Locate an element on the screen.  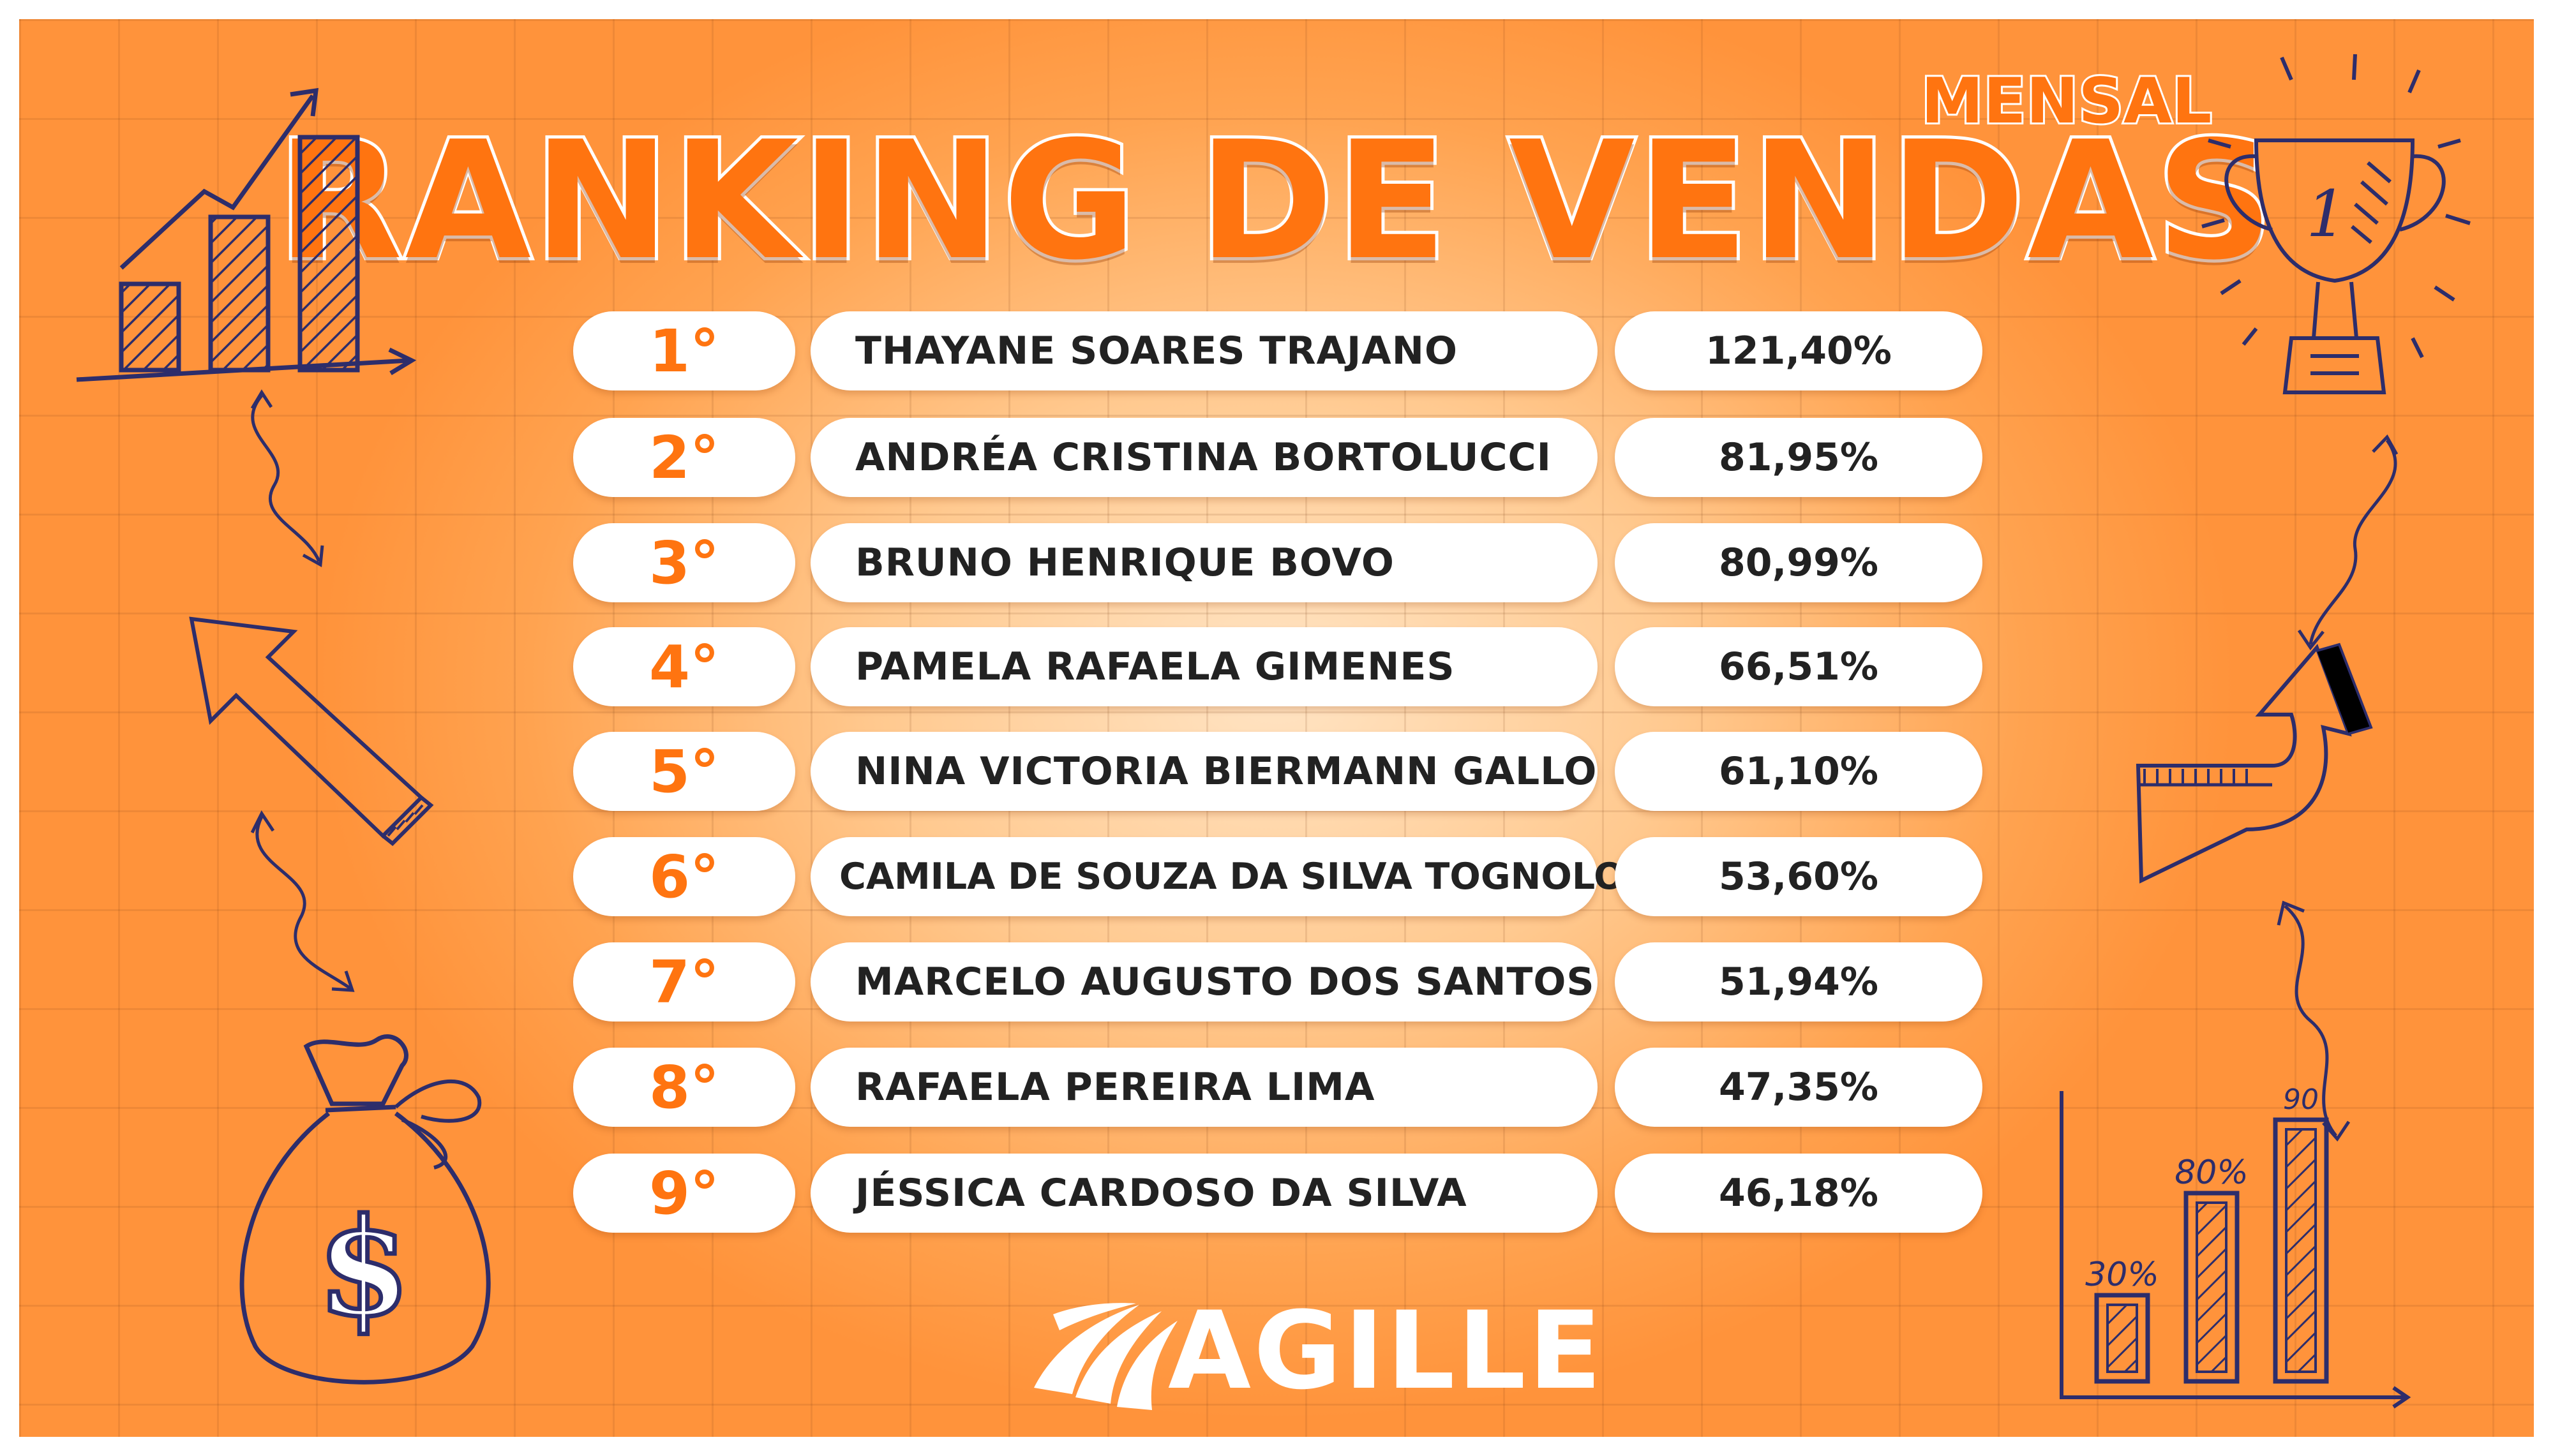
seller-name: RAFAELA PEREIRA LIMA is located at coordinates (1115, 1087).